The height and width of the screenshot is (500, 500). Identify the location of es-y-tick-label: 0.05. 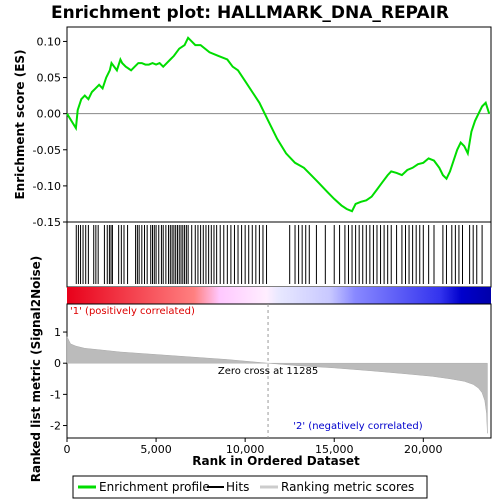
(49, 78).